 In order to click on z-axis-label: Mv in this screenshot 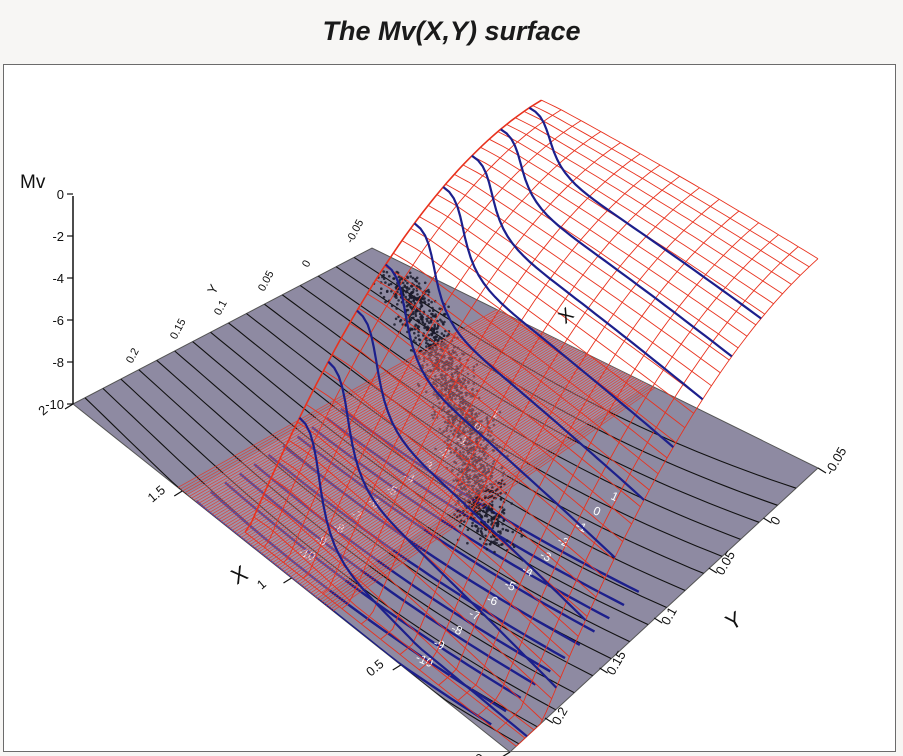, I will do `click(33, 182)`.